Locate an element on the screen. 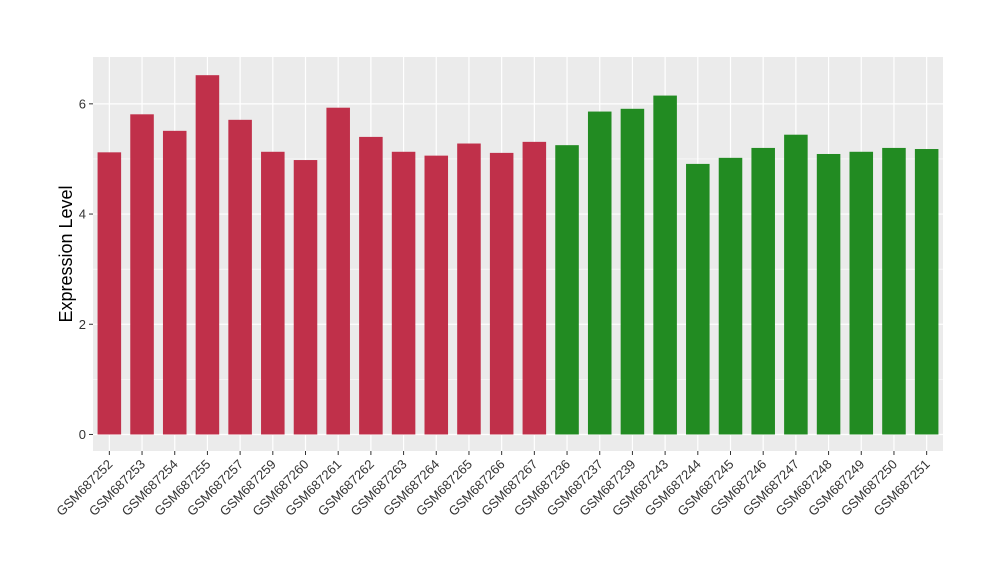 The image size is (1000, 580). bar-GSM687263 is located at coordinates (403, 293).